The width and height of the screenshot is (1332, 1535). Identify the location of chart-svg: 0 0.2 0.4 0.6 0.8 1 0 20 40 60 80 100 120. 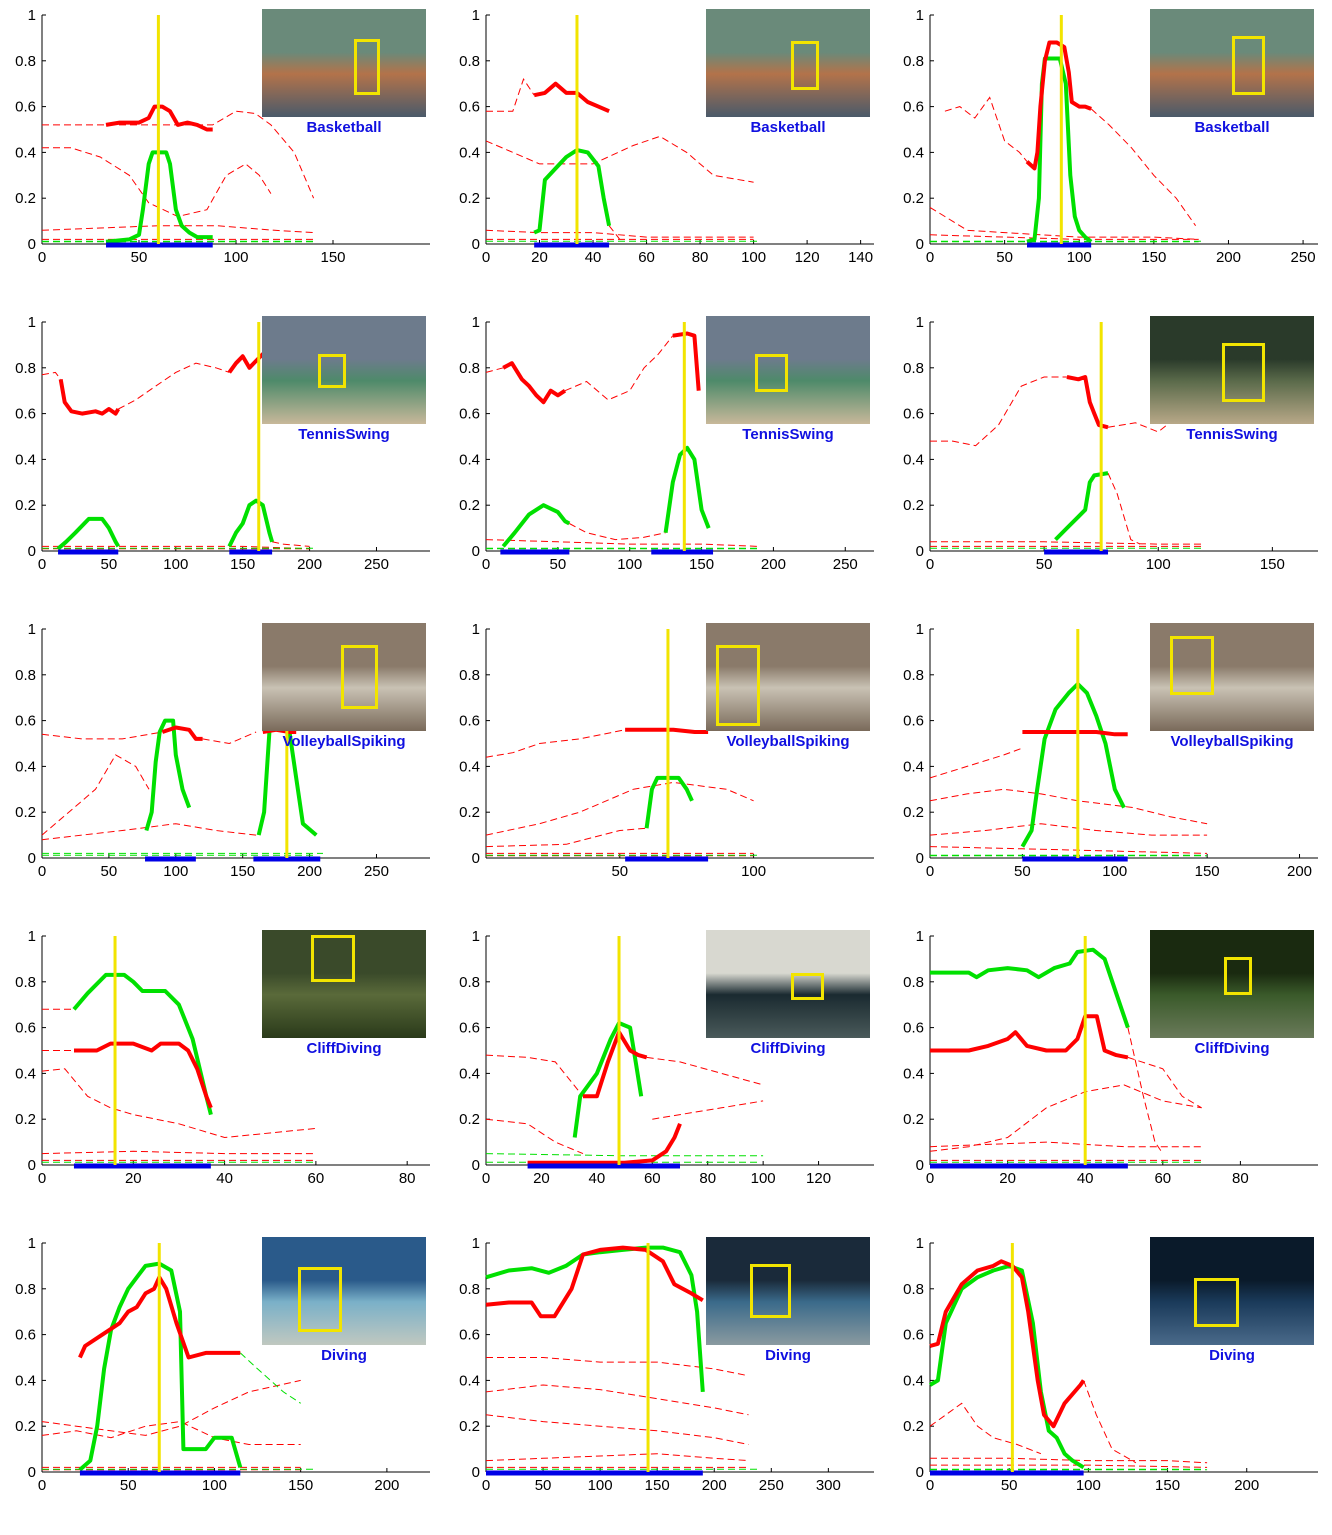
(666, 1057).